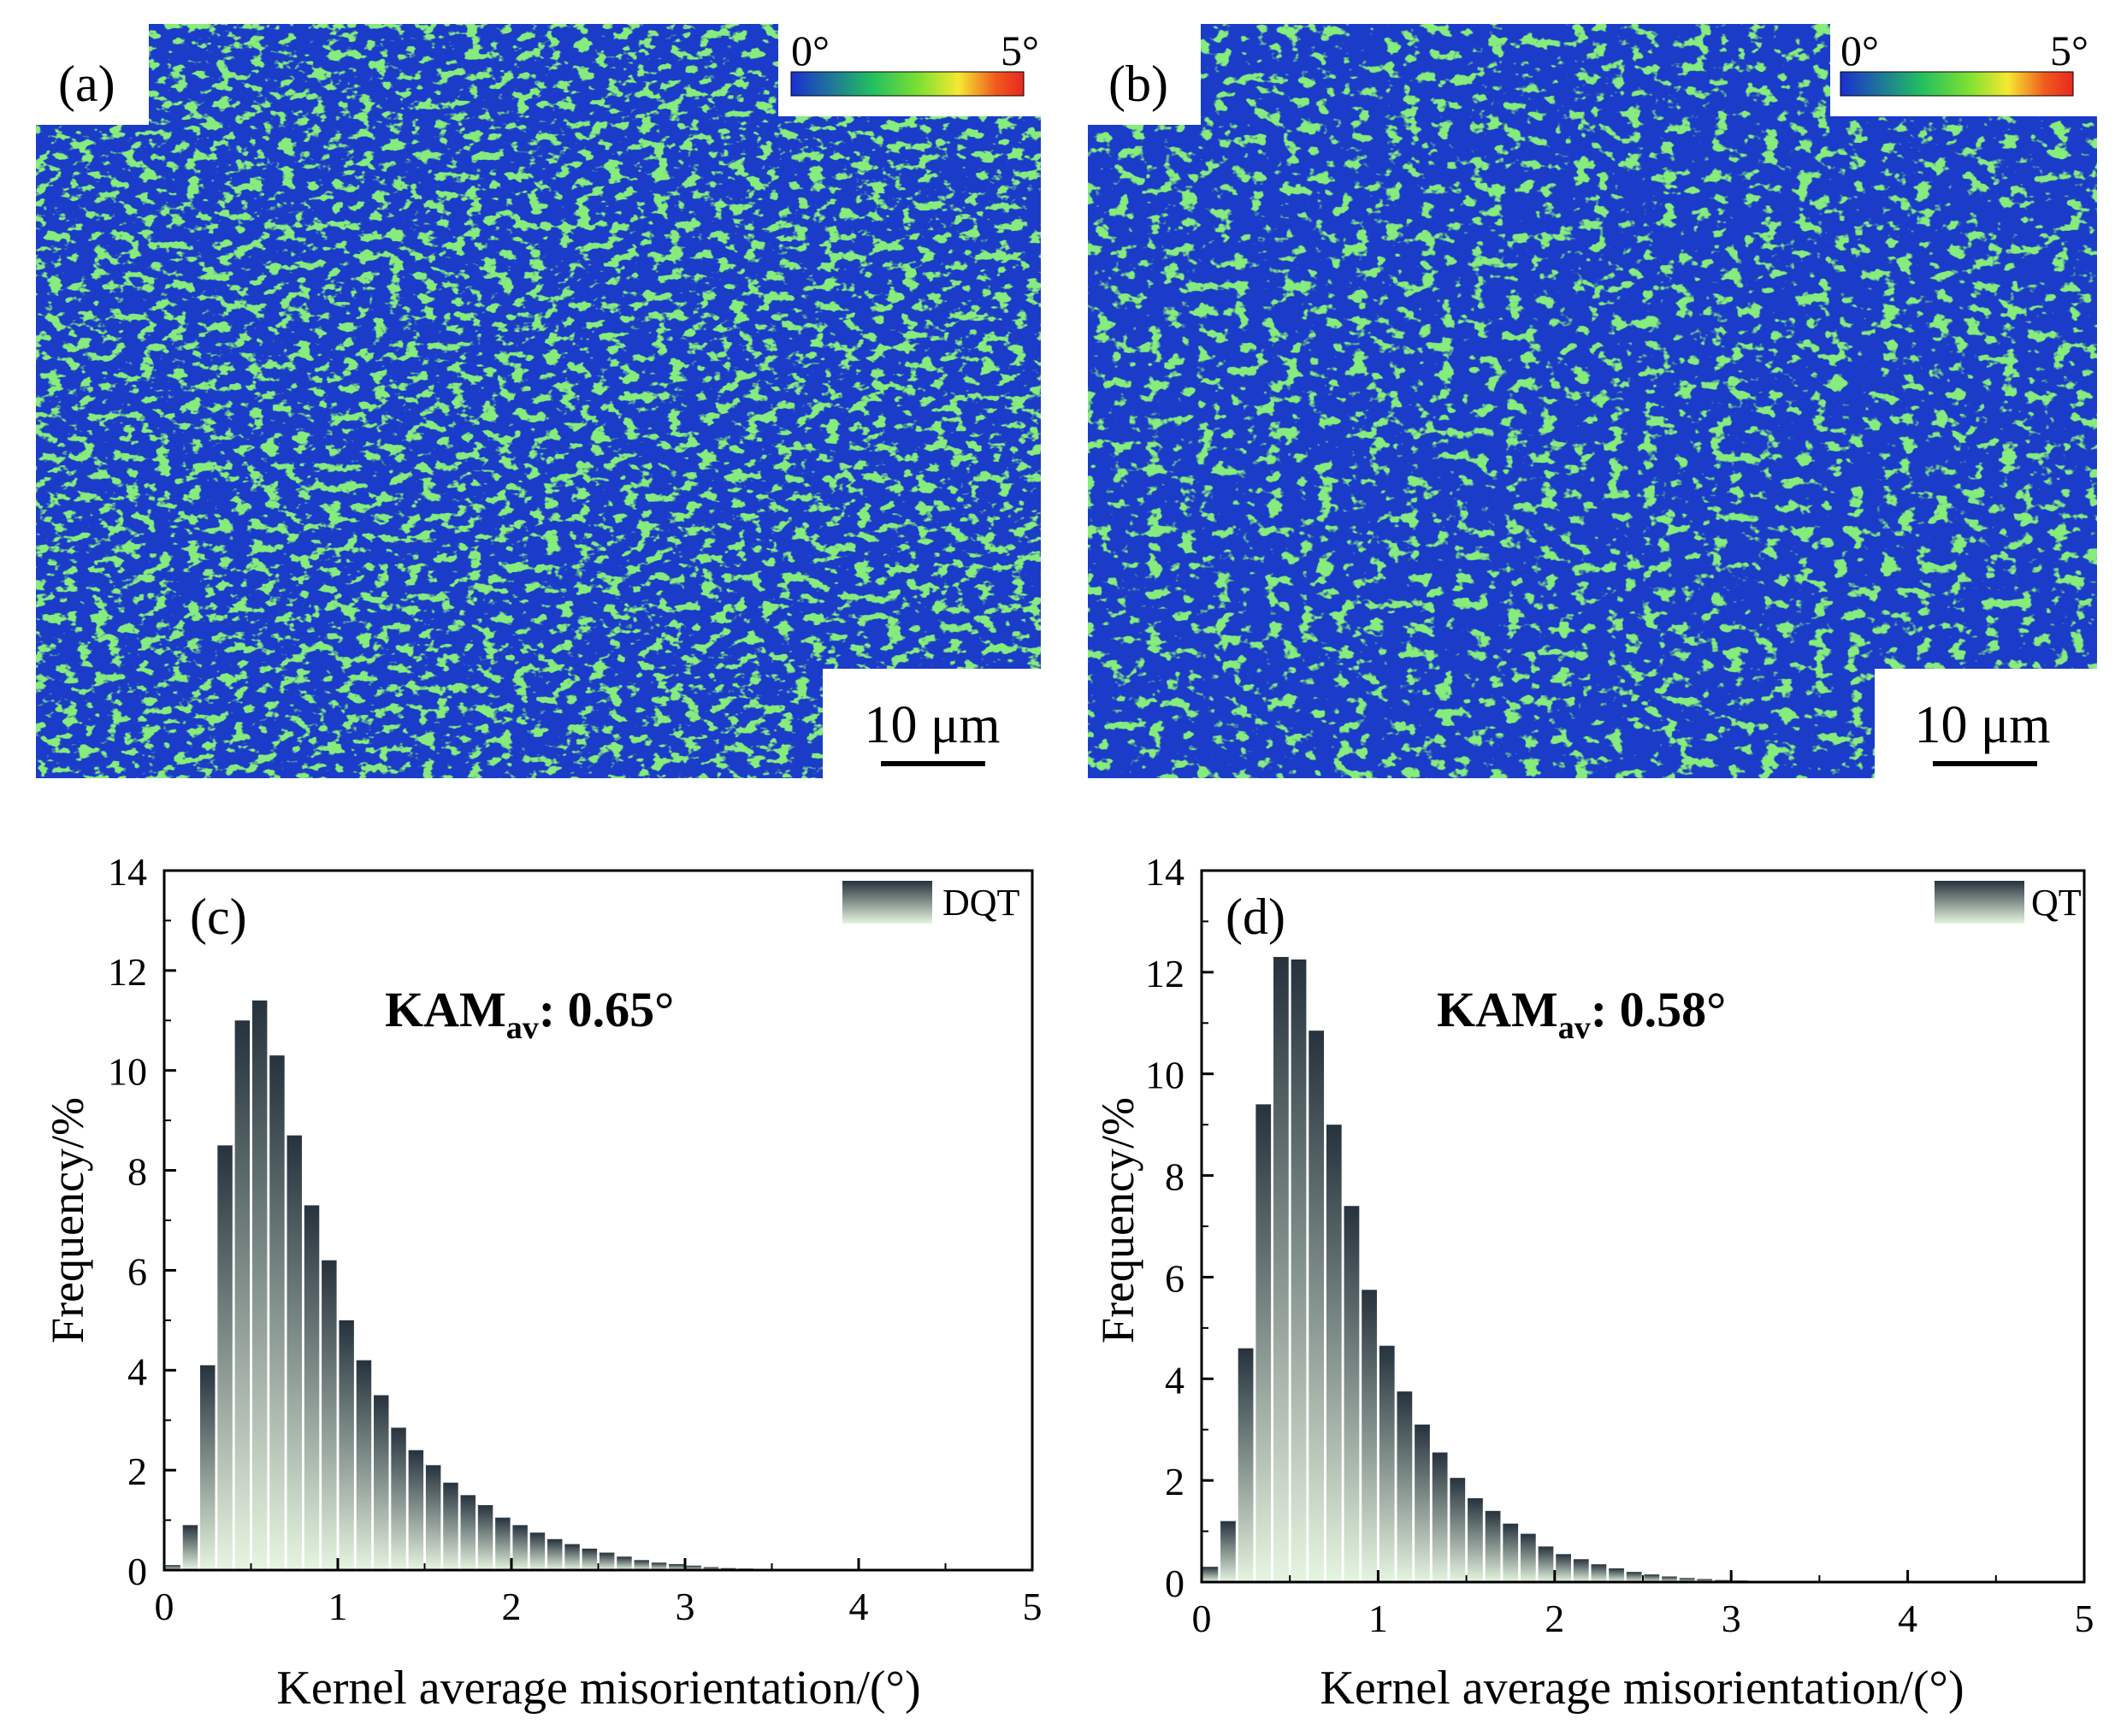  Describe the element at coordinates (1859, 51) in the screenshot. I see `colorbar-min-label-b: 0°` at that location.